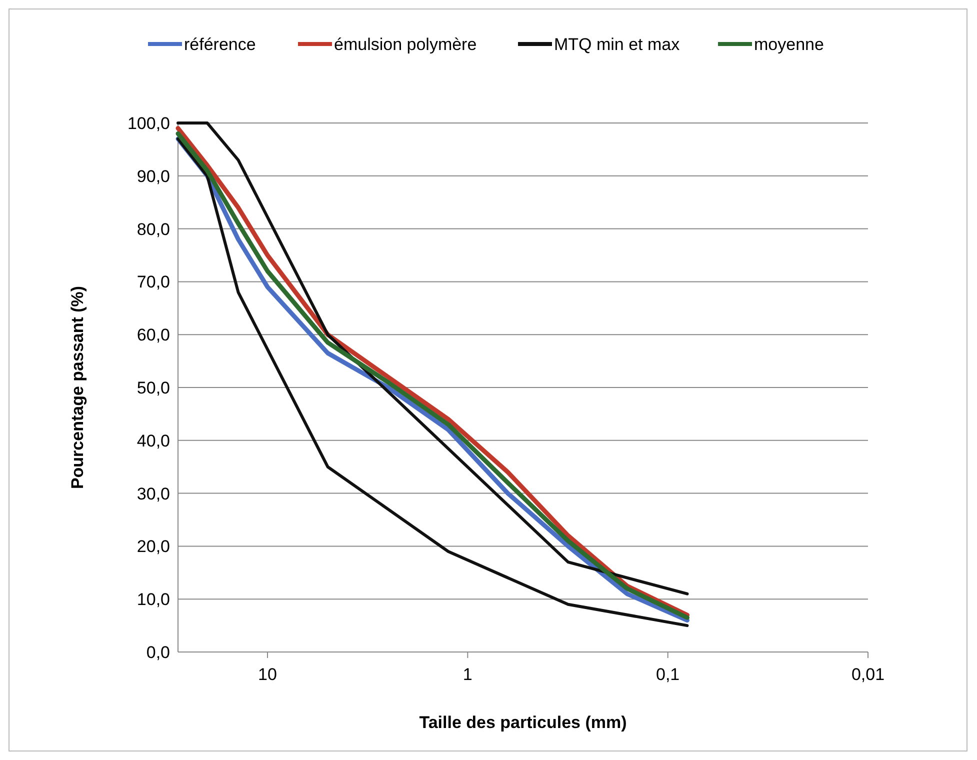  What do you see at coordinates (868, 674) in the screenshot?
I see `x-tick-label: 0,01` at bounding box center [868, 674].